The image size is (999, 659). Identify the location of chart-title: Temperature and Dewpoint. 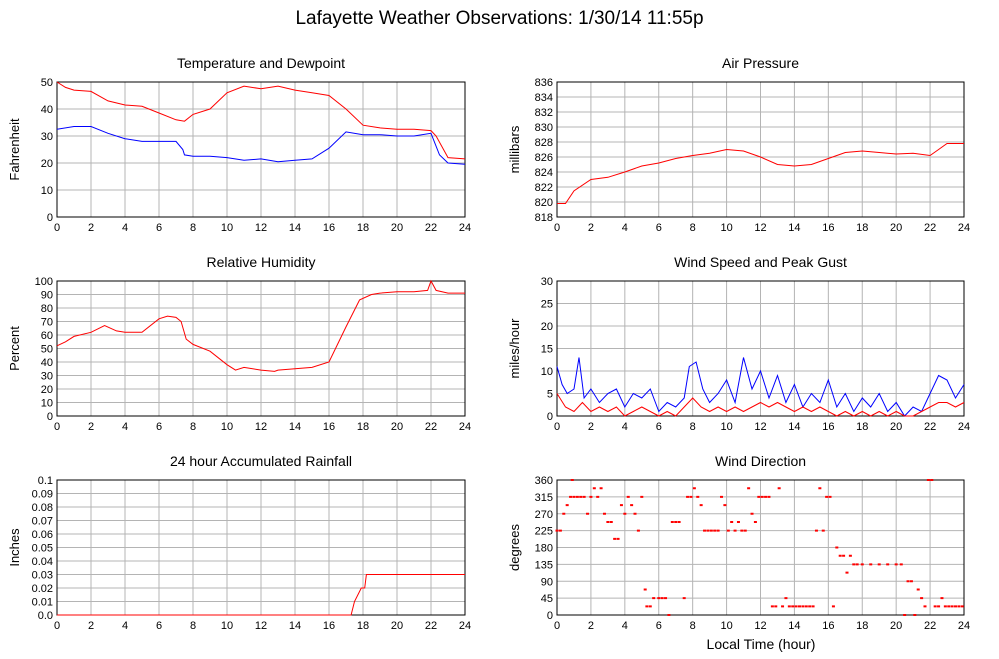
(261, 63).